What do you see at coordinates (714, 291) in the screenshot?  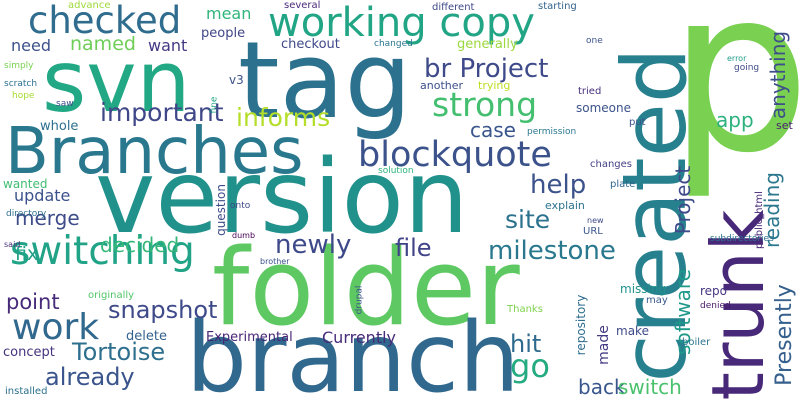 I see `word-repo: repo` at bounding box center [714, 291].